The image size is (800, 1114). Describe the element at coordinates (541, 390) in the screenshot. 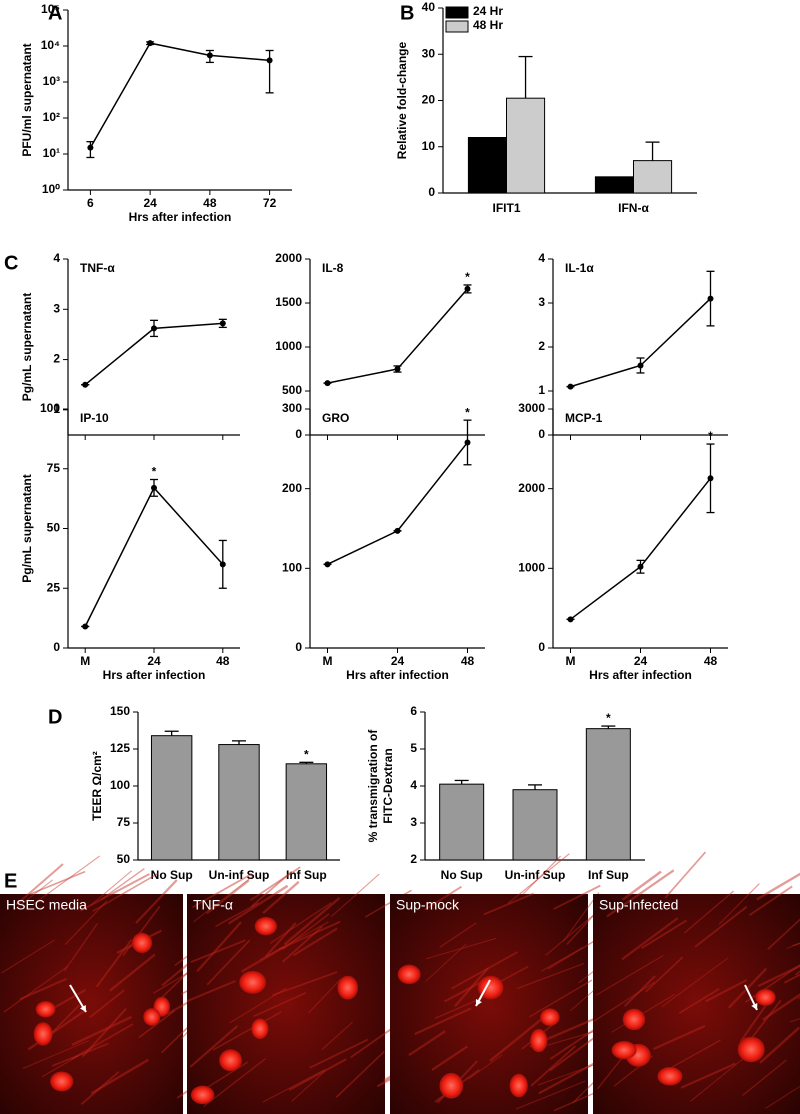

I see `y-tick-label: 1` at that location.